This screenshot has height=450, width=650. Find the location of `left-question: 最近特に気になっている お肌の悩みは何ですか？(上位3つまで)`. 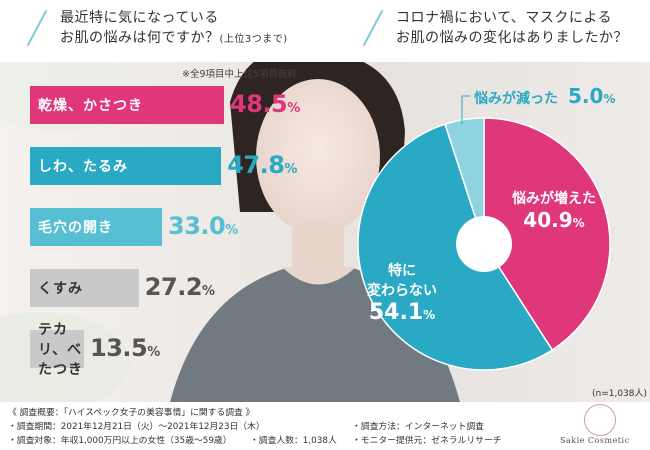

left-question: 最近特に気になっている お肌の悩みは何ですか？(上位3つまで) is located at coordinates (174, 29).